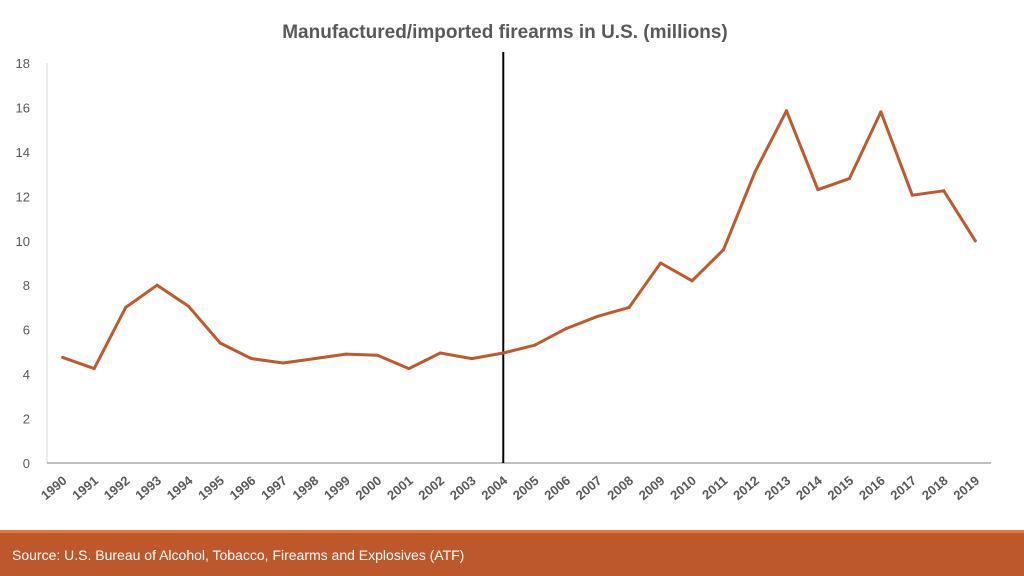 The width and height of the screenshot is (1024, 576). Describe the element at coordinates (431, 488) in the screenshot. I see `x-tick-label: 2002` at that location.